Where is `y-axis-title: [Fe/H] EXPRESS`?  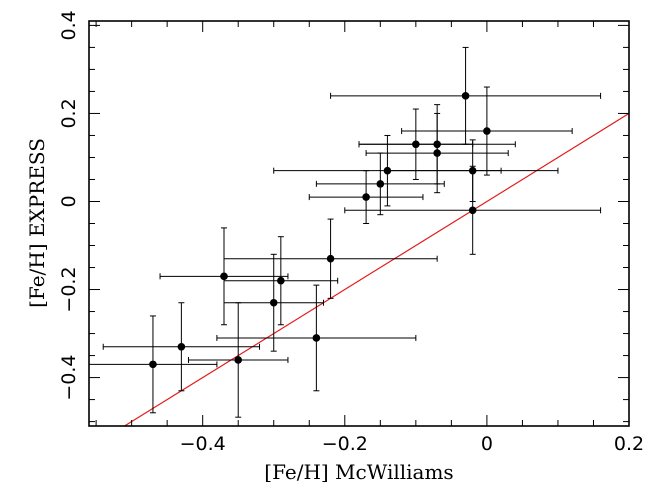 y-axis-title: [Fe/H] EXPRESS is located at coordinates (37, 223).